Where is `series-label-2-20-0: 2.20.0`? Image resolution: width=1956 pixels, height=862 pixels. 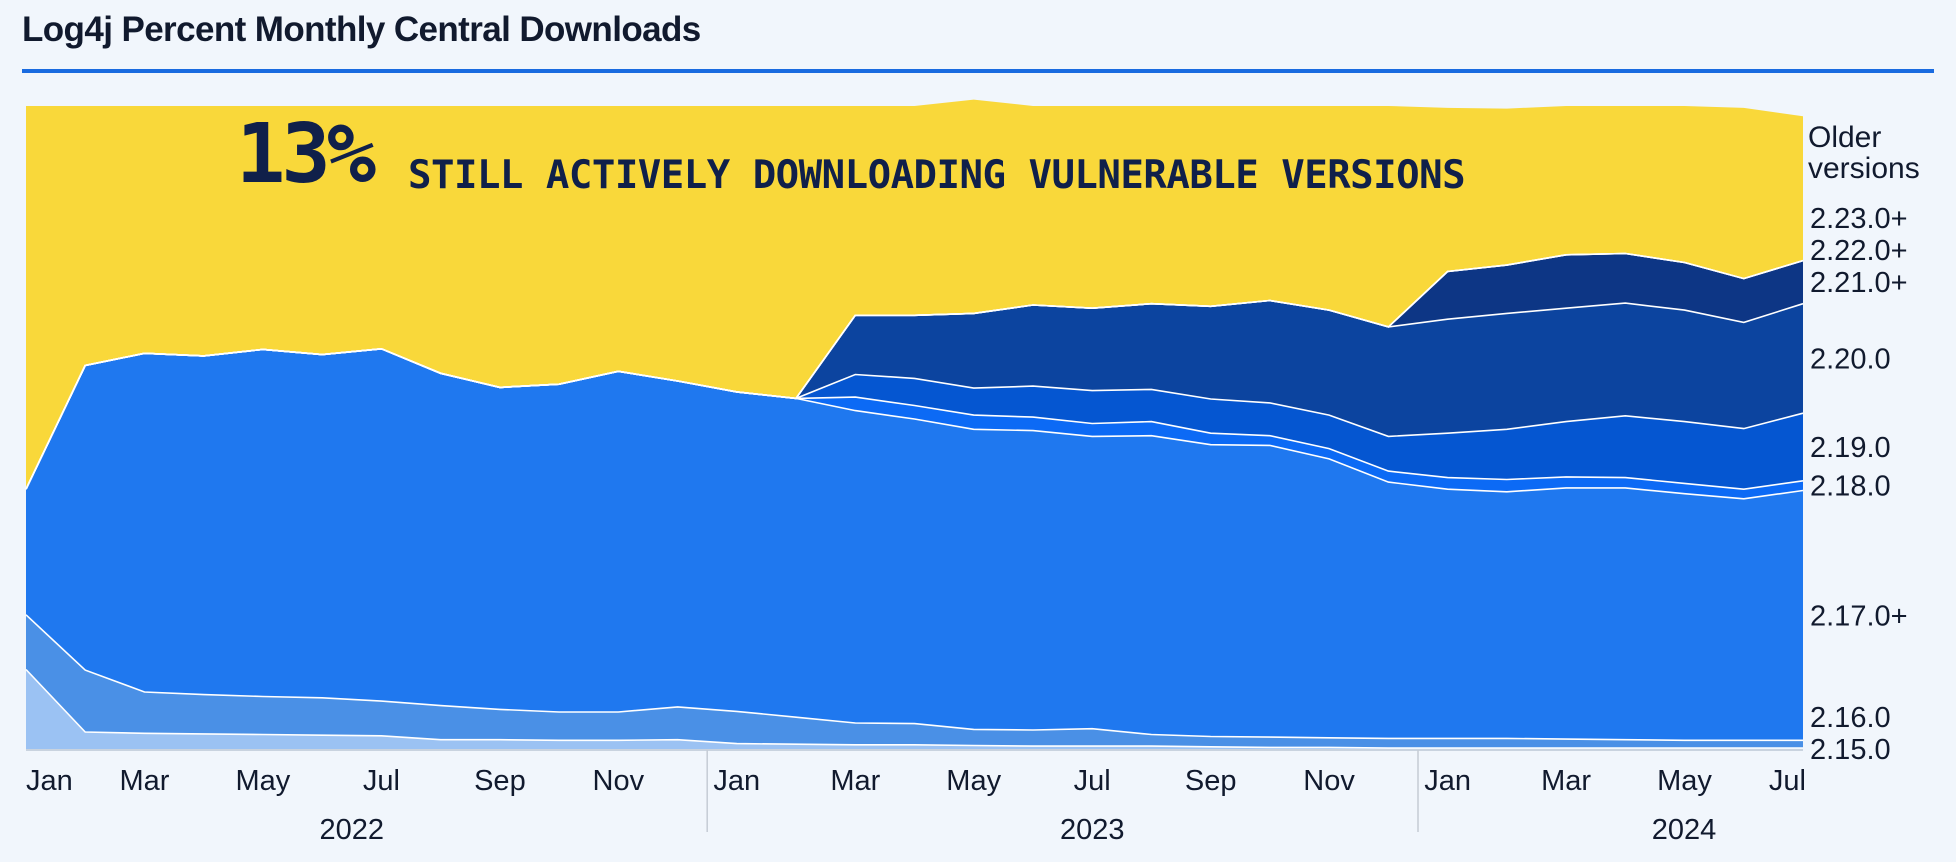
series-label-2-20-0: 2.20.0 is located at coordinates (1850, 359).